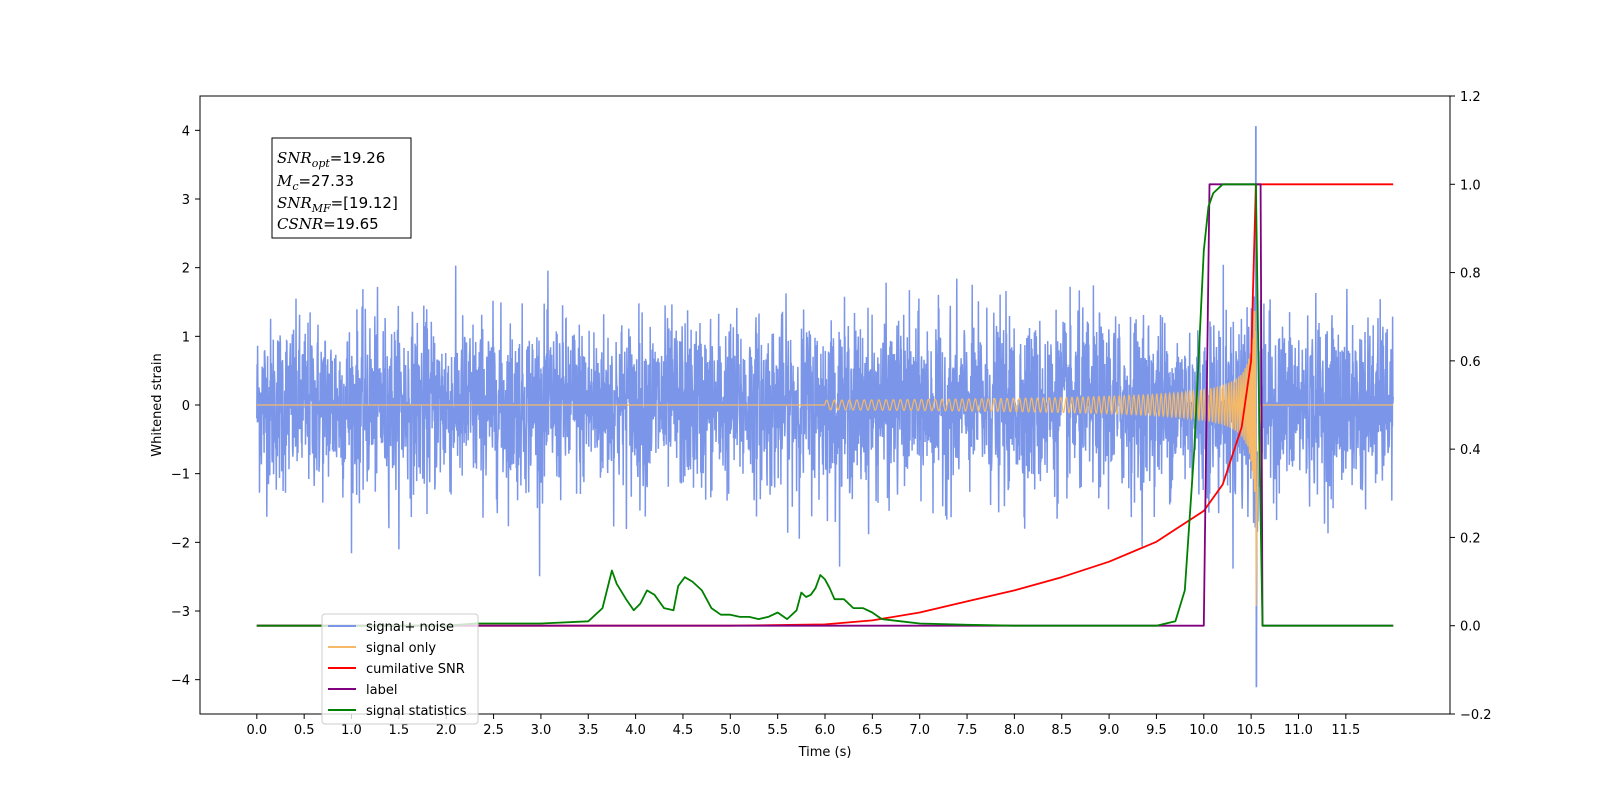  What do you see at coordinates (186, 200) in the screenshot?
I see `y-tick-label: 3` at bounding box center [186, 200].